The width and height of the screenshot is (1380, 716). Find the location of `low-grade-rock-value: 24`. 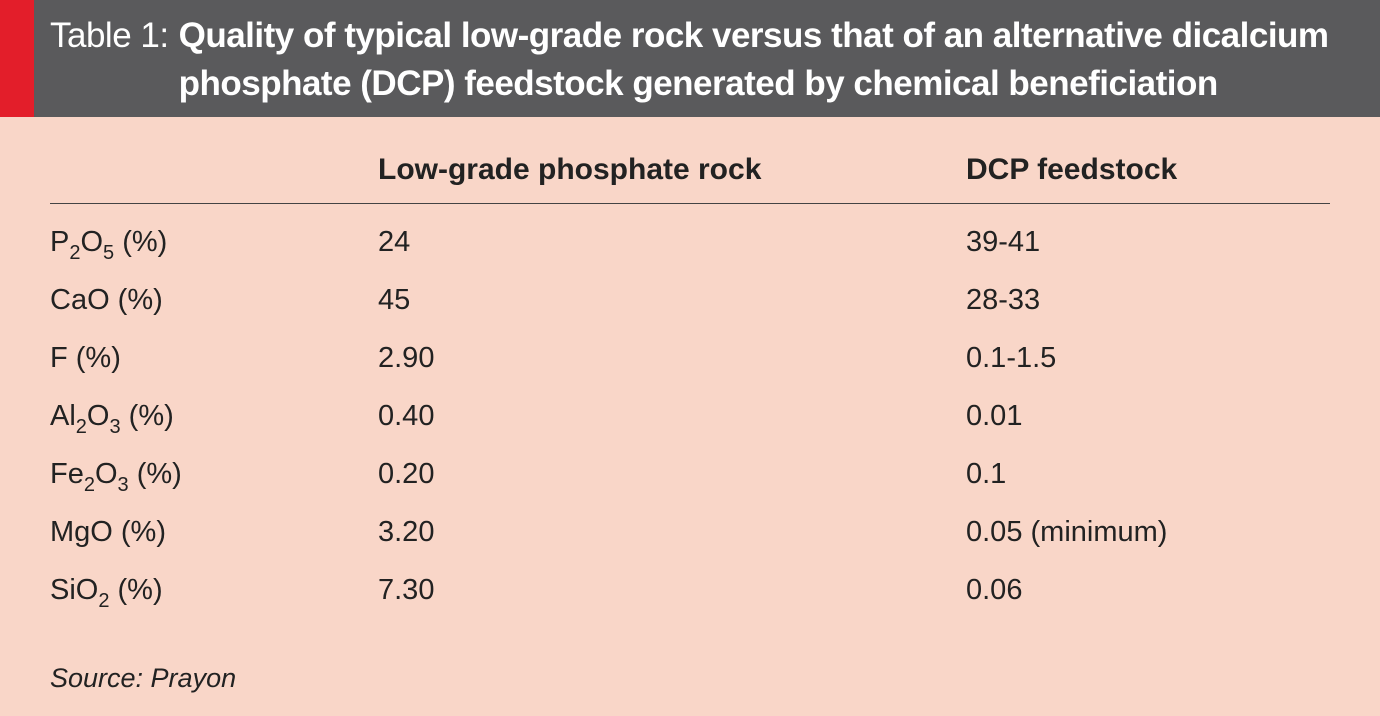

low-grade-rock-value: 24 is located at coordinates (394, 242).